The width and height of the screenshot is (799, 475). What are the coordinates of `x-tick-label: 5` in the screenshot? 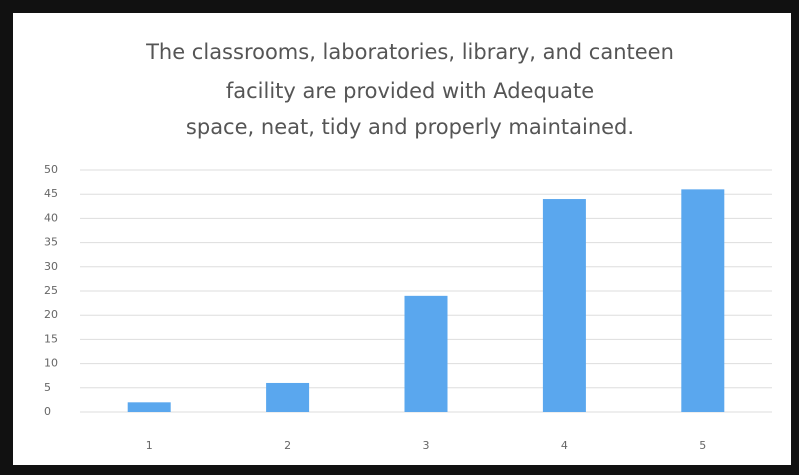 It's located at (702, 445).